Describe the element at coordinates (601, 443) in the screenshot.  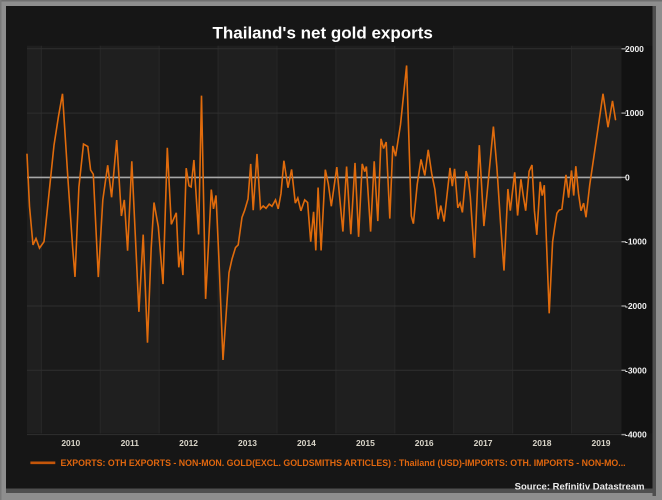
I see `svg-text: 2019` at that location.